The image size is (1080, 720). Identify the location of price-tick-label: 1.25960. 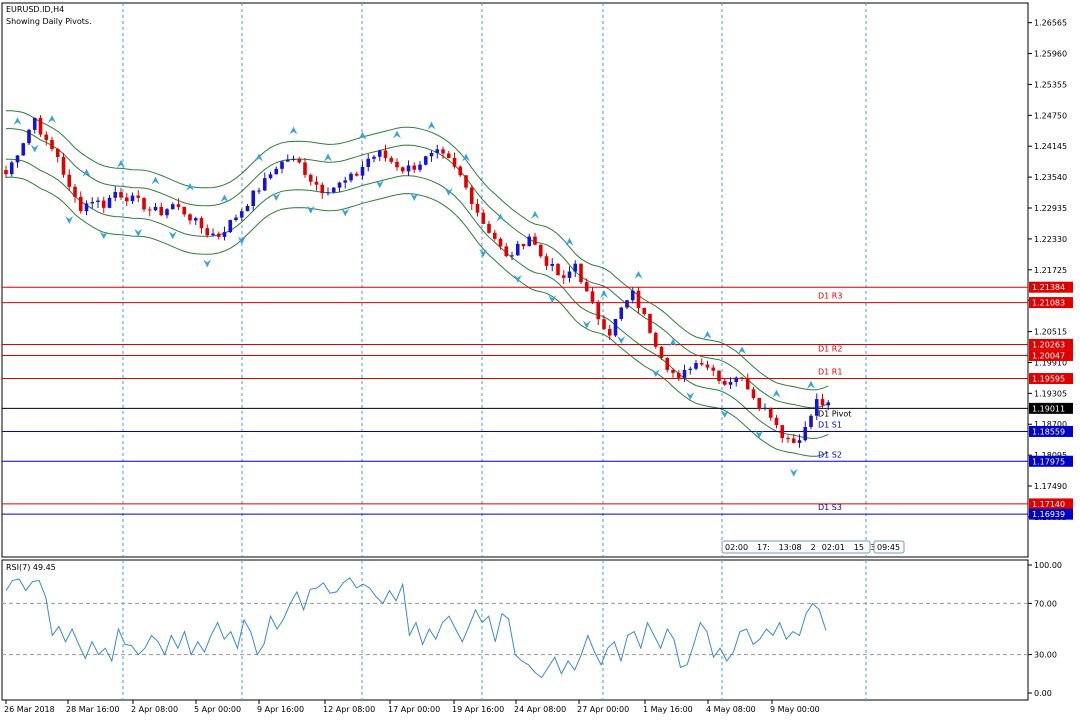
(1050, 54).